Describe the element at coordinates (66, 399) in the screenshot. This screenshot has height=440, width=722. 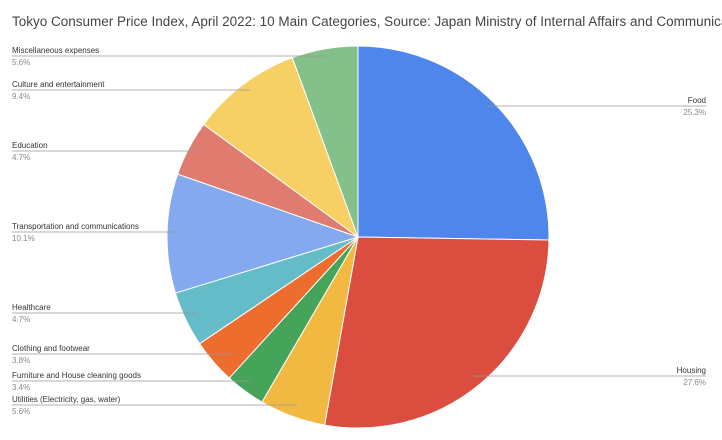
I see `legend-label: Utilities (Electricity, gas, water)` at that location.